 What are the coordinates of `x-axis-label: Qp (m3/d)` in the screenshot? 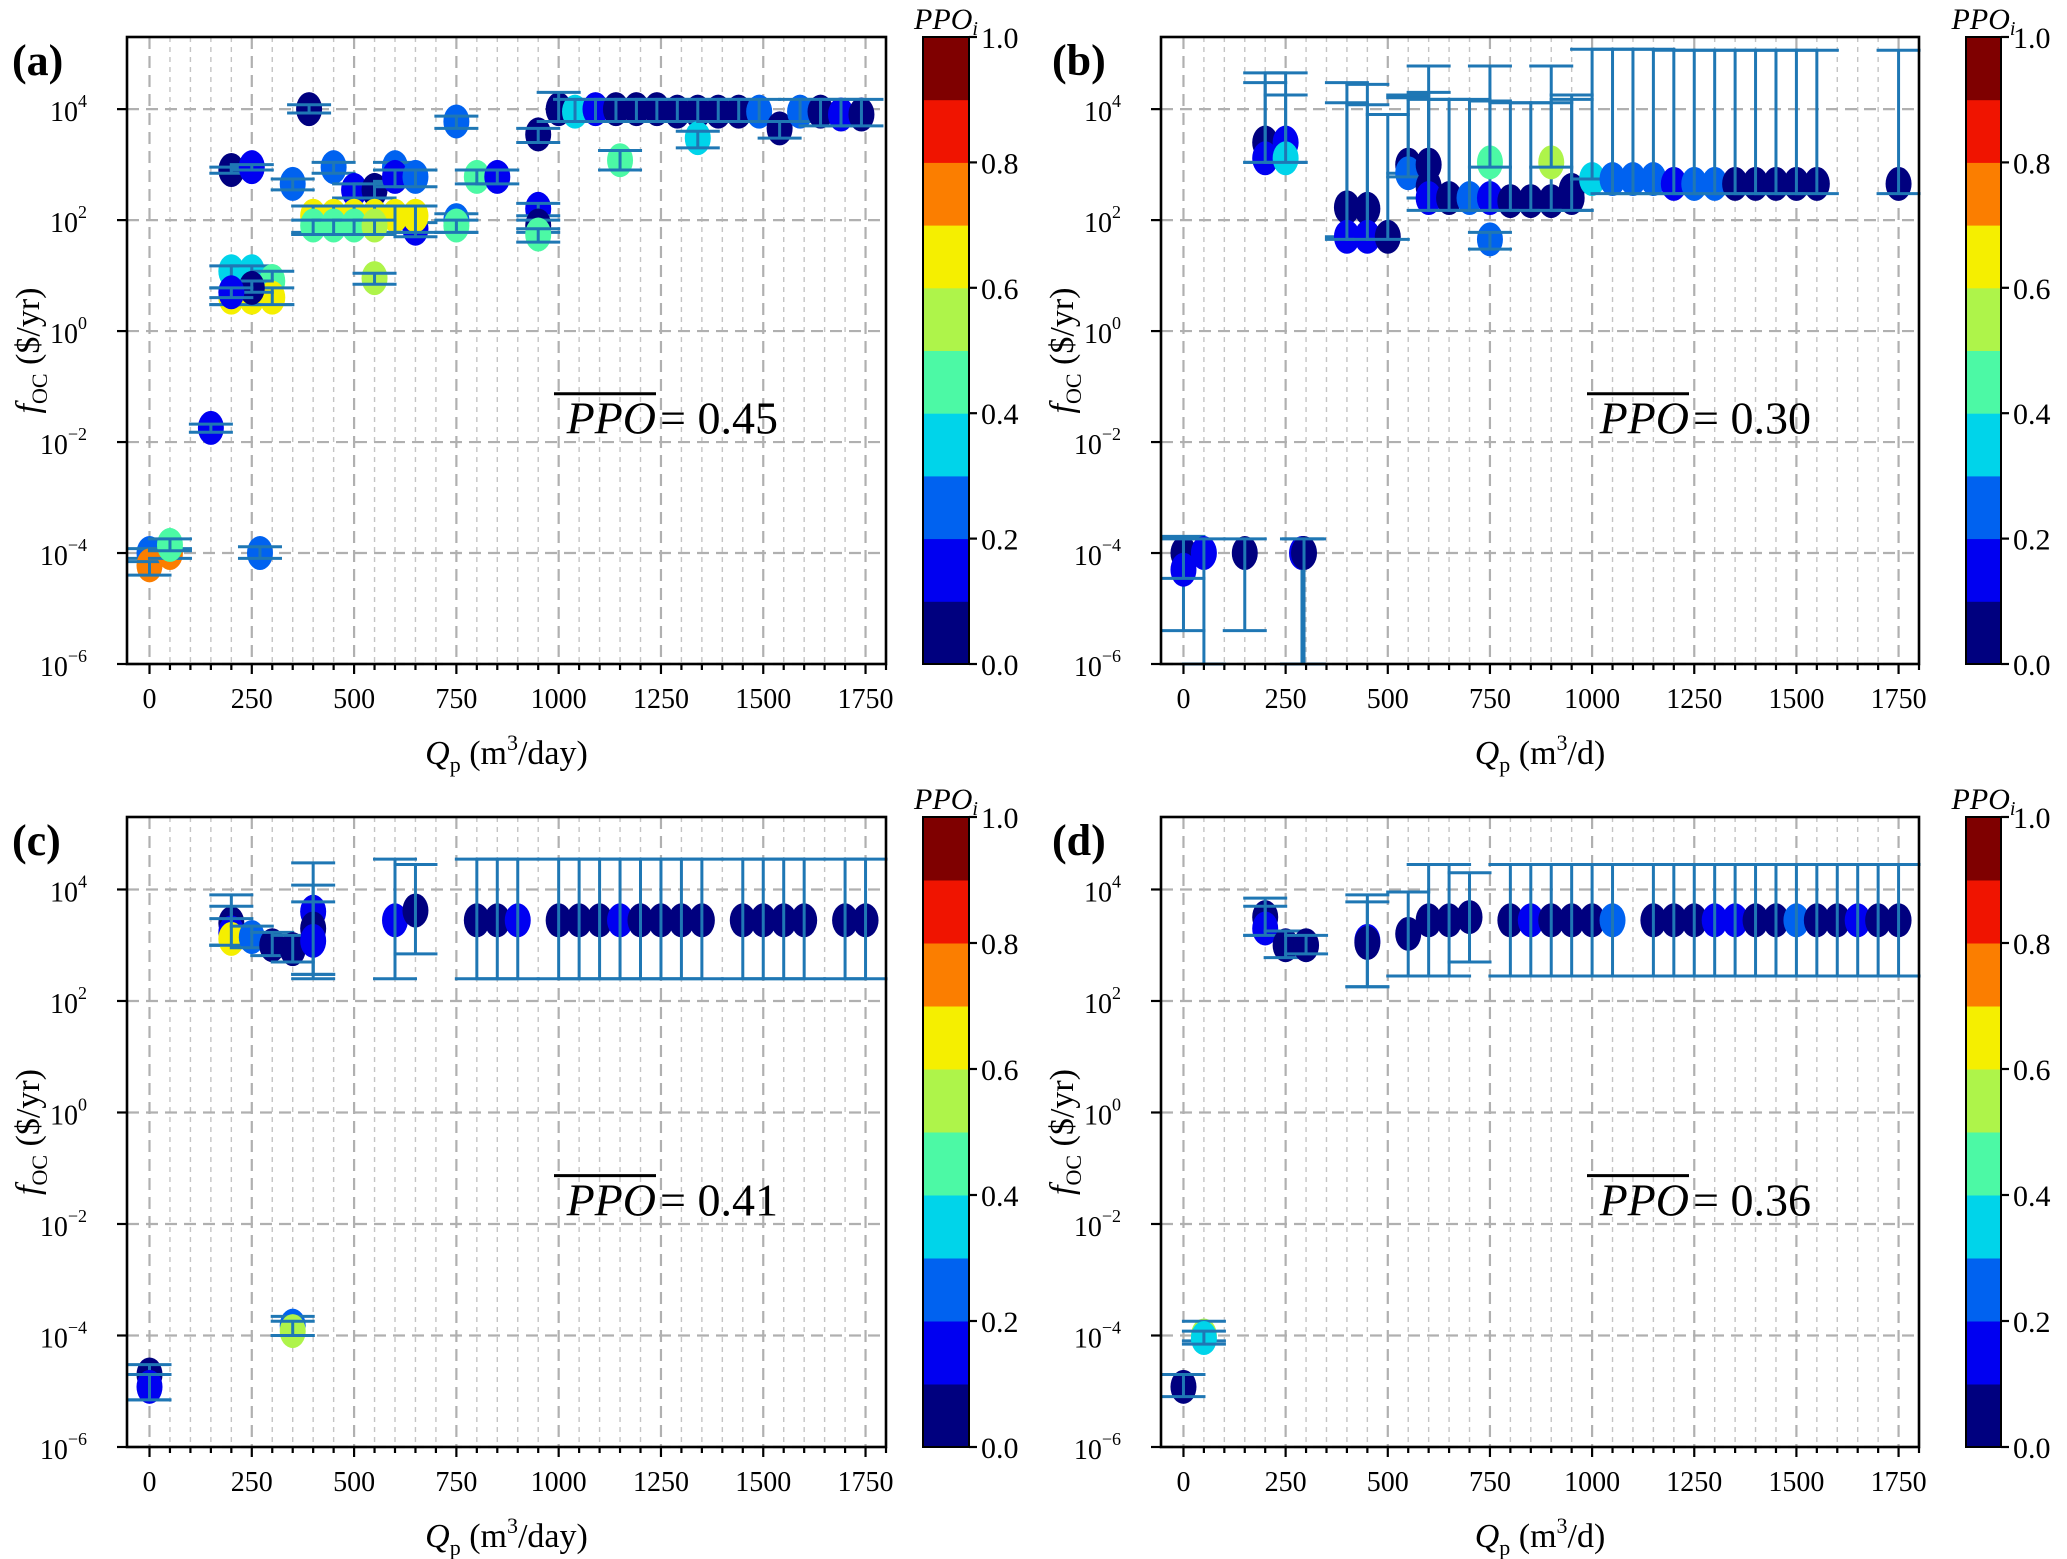 It's located at (1540, 753).